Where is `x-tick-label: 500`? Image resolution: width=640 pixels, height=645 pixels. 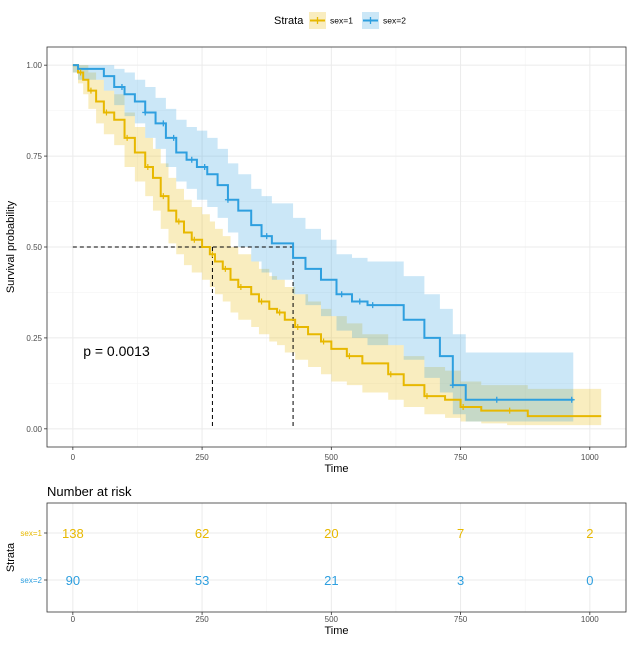
x-tick-label: 500 is located at coordinates (332, 457).